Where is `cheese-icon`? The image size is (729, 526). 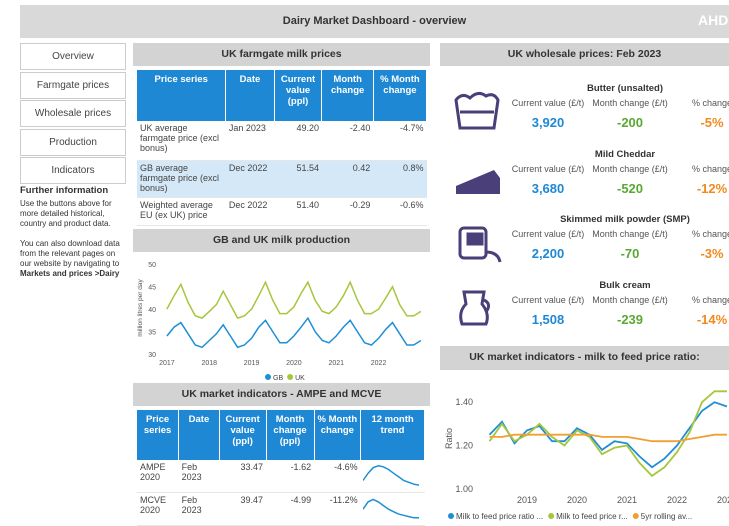
cheese-icon is located at coordinates (478, 182).